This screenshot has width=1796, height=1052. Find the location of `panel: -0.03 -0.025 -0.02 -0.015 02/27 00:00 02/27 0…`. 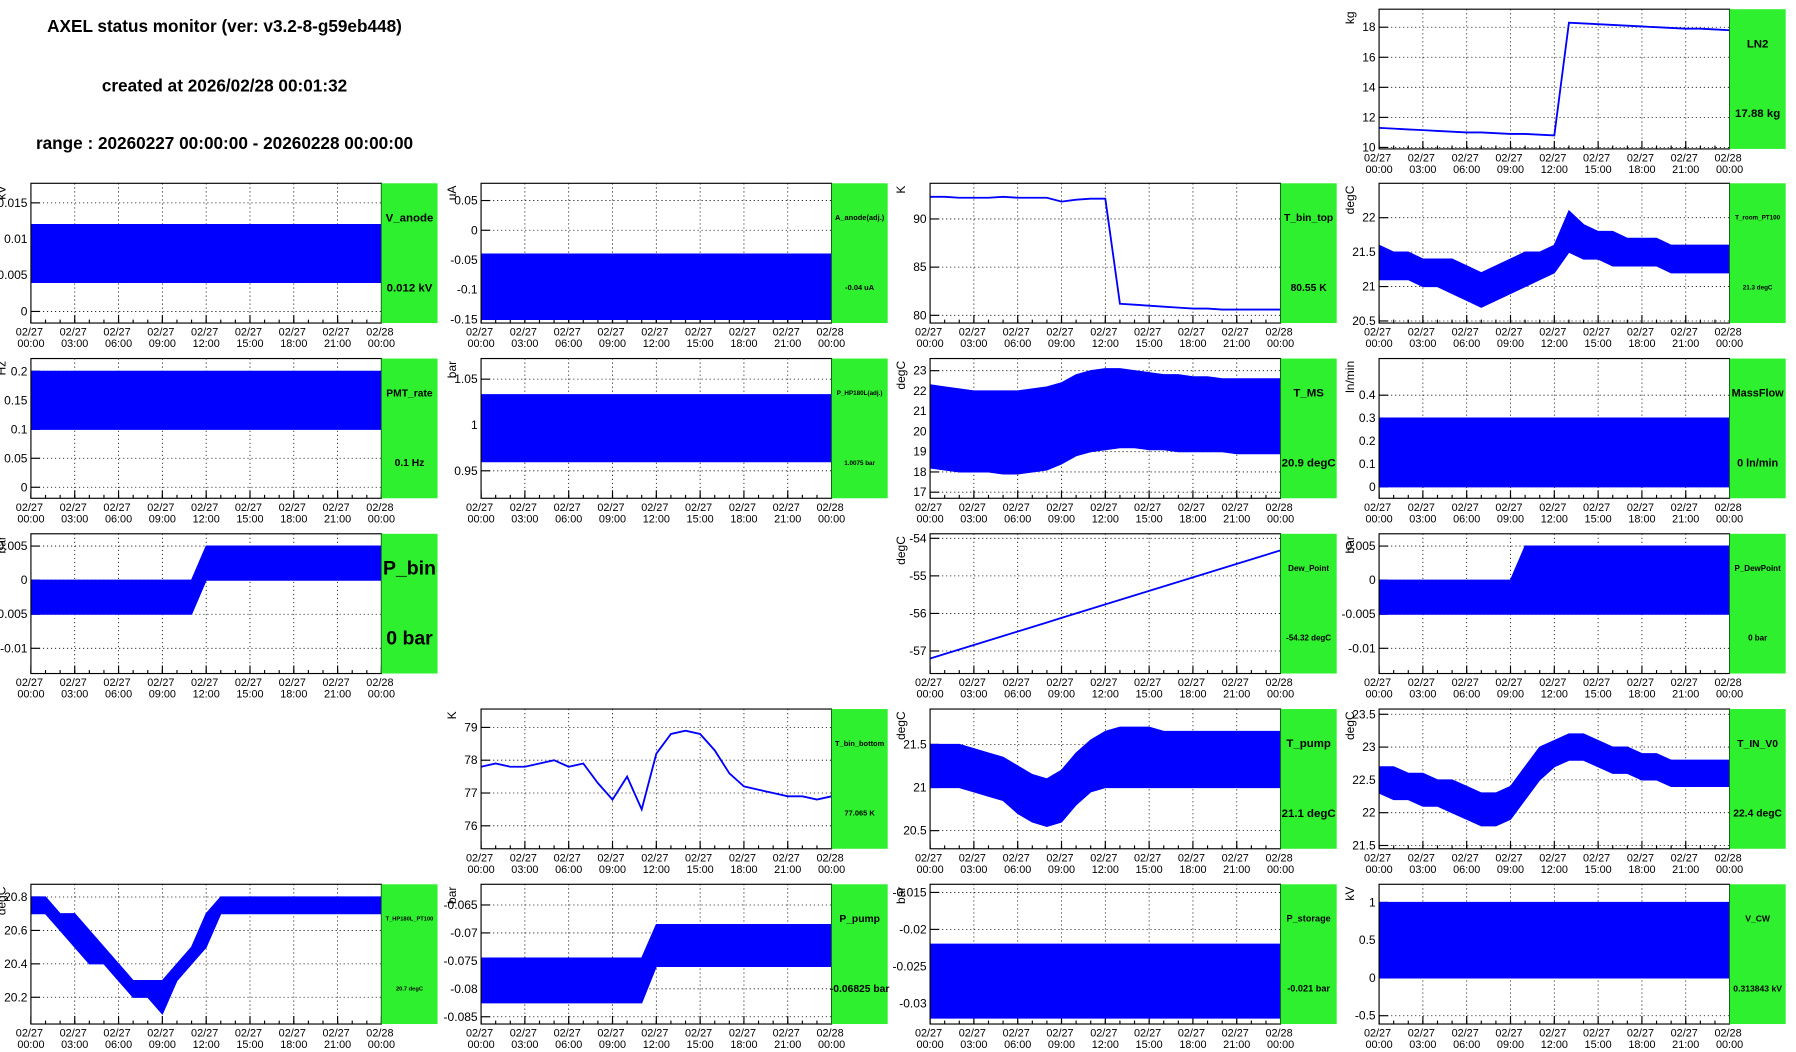

panel: -0.03 -0.025 -0.02 -0.015 02/27 00:00 02/27 0… is located at coordinates (1115, 967).